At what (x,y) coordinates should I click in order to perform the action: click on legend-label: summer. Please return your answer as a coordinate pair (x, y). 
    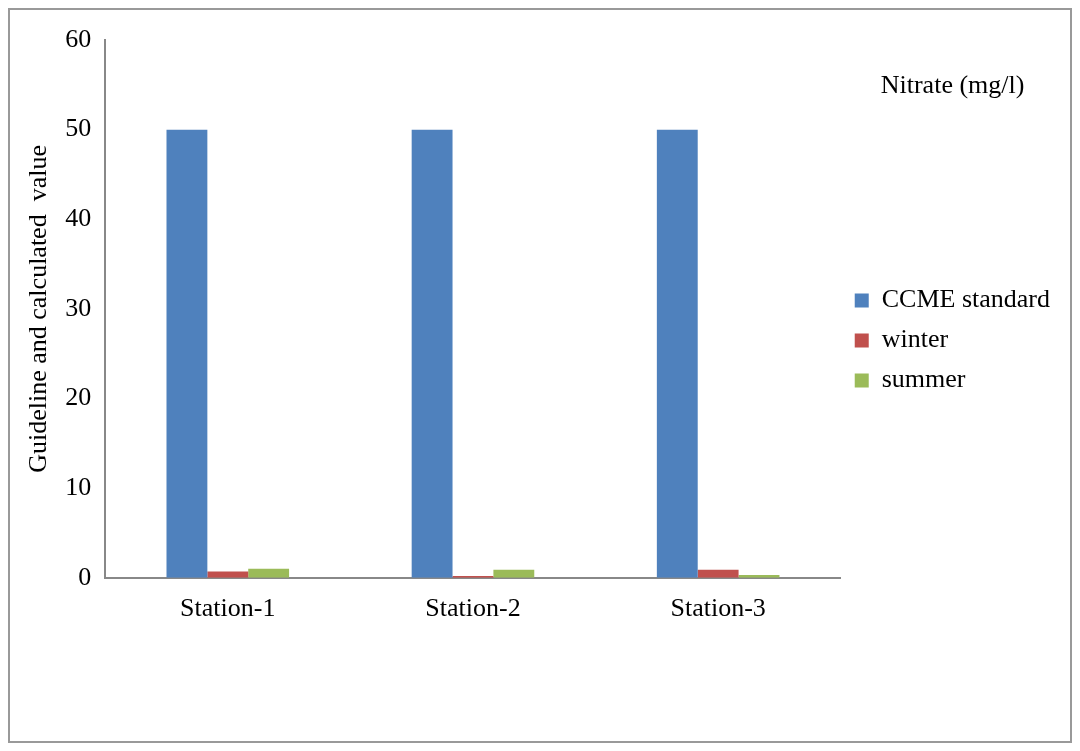
    Looking at the image, I should click on (923, 379).